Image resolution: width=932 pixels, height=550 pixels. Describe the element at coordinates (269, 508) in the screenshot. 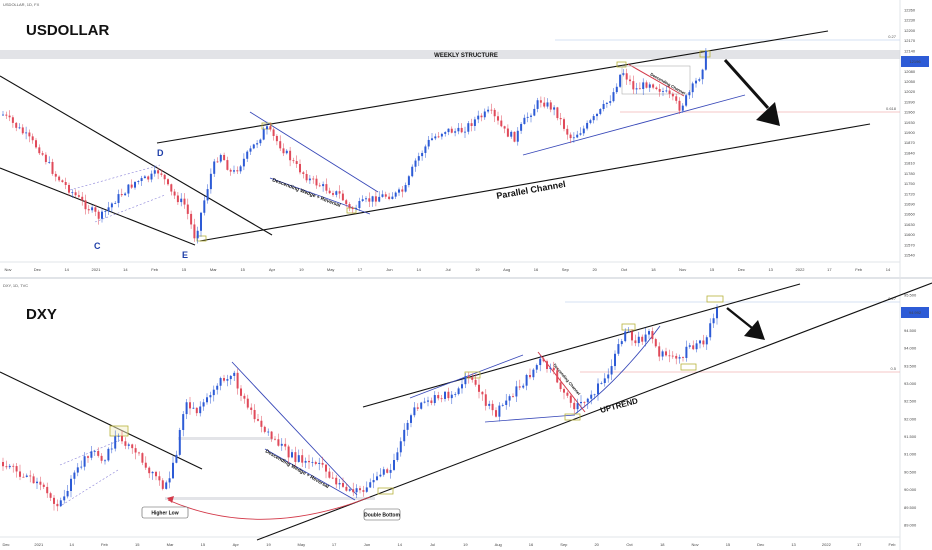

I see `higher-low-curve` at that location.